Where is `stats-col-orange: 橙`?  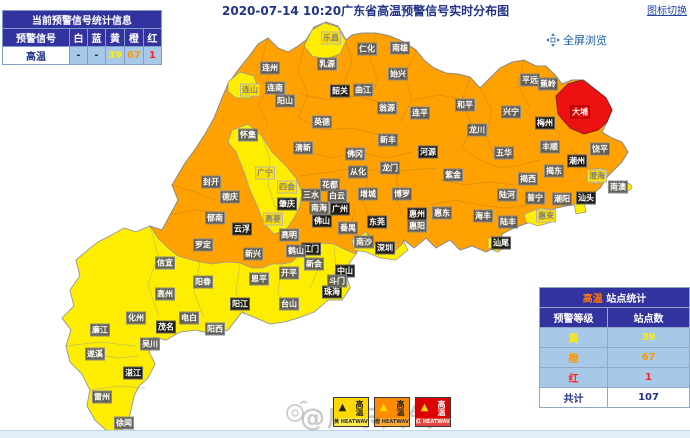 stats-col-orange: 橙 is located at coordinates (133, 37).